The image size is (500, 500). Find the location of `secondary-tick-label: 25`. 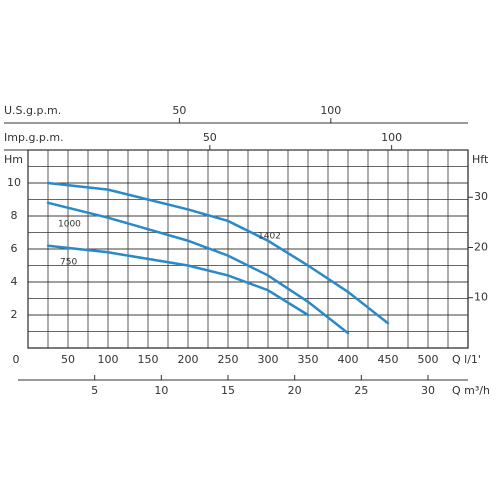

secondary-tick-label: 25 is located at coordinates (361, 390).